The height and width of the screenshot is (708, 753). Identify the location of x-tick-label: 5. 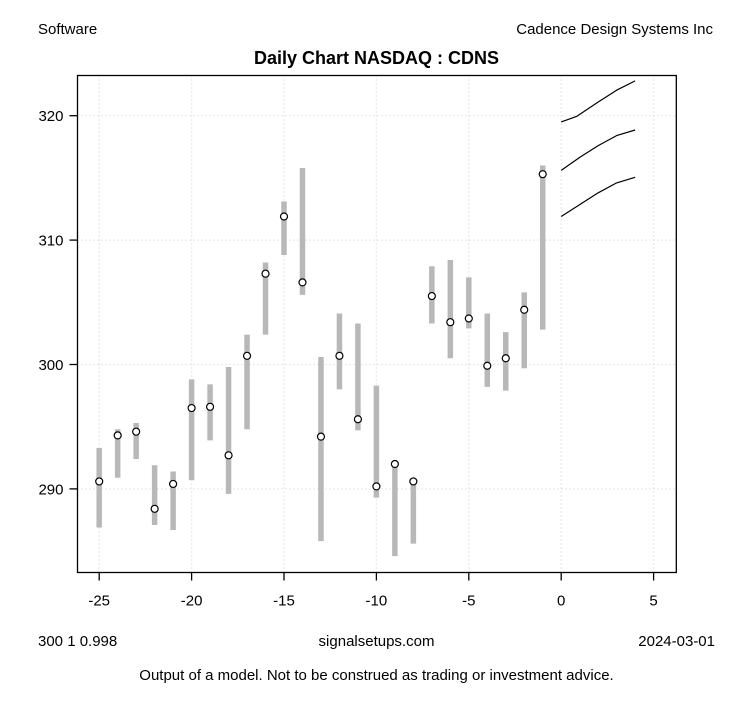
(653, 601).